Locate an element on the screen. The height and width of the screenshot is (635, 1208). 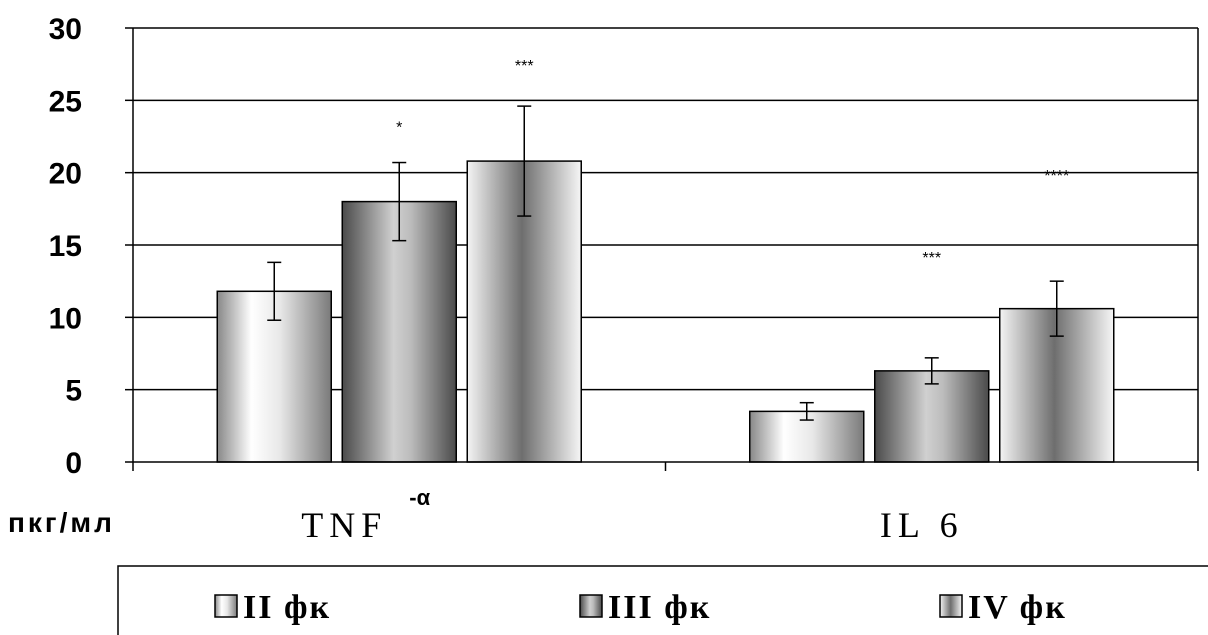
legend-box is located at coordinates (662, 600).